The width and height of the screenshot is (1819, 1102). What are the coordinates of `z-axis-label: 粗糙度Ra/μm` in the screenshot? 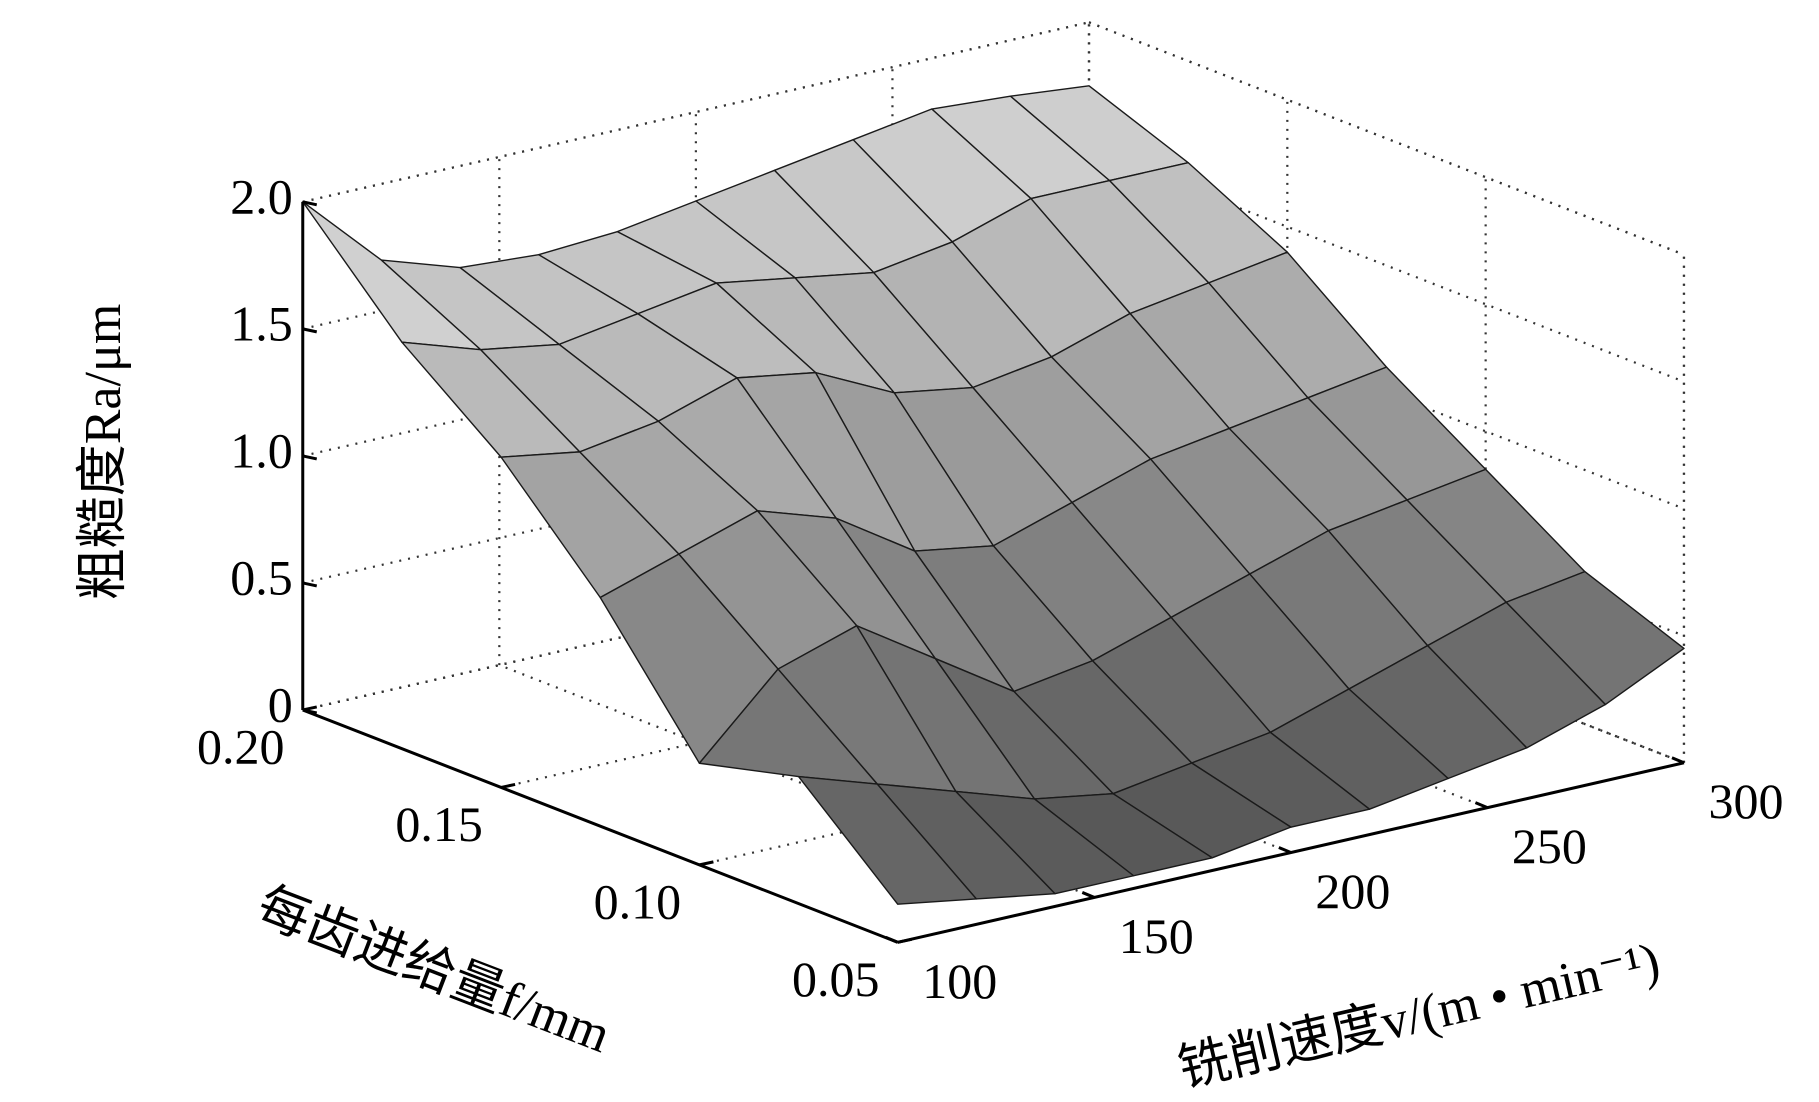 It's located at (103, 452).